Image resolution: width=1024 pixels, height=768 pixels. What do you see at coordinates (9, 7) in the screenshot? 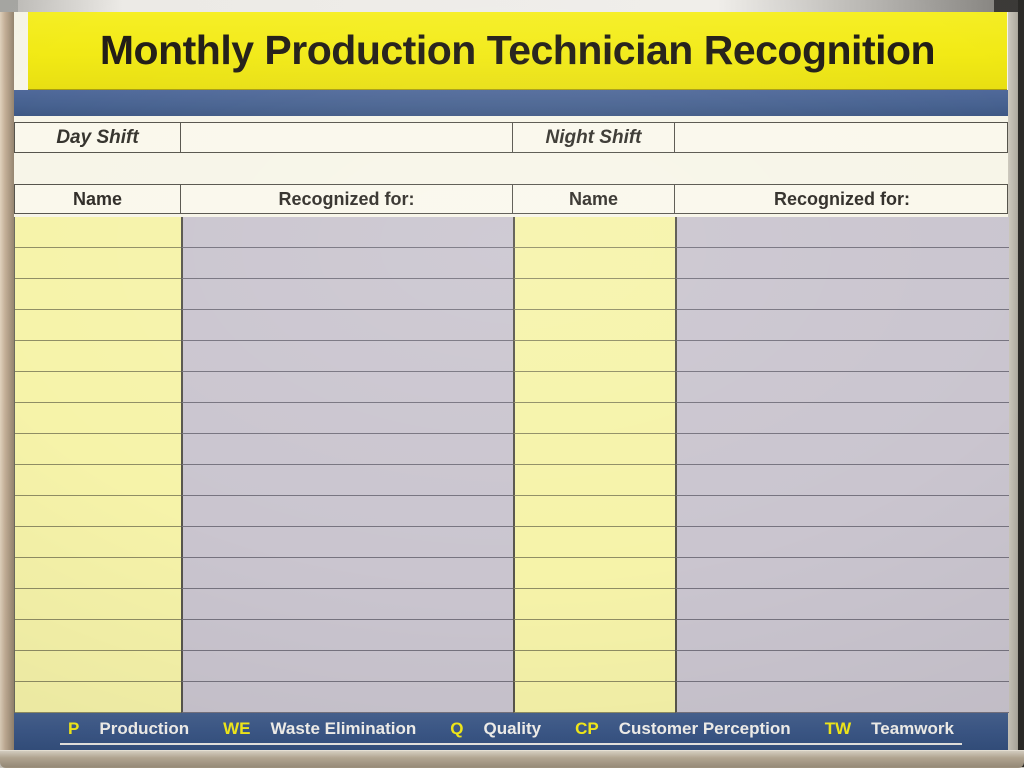
I see `wall-background-corner` at bounding box center [9, 7].